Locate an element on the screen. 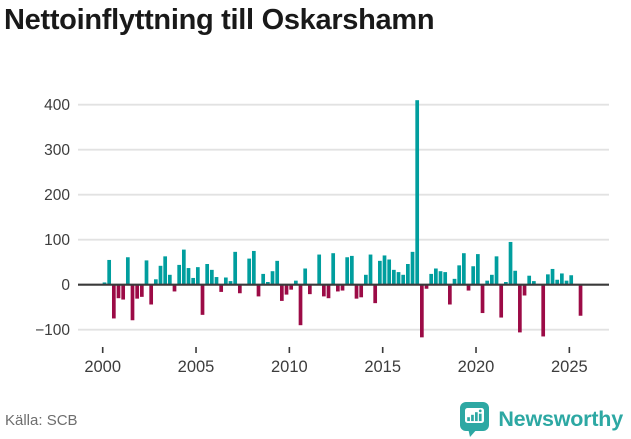 The height and width of the screenshot is (439, 631). y-tick-label-0: 0 is located at coordinates (65, 285).